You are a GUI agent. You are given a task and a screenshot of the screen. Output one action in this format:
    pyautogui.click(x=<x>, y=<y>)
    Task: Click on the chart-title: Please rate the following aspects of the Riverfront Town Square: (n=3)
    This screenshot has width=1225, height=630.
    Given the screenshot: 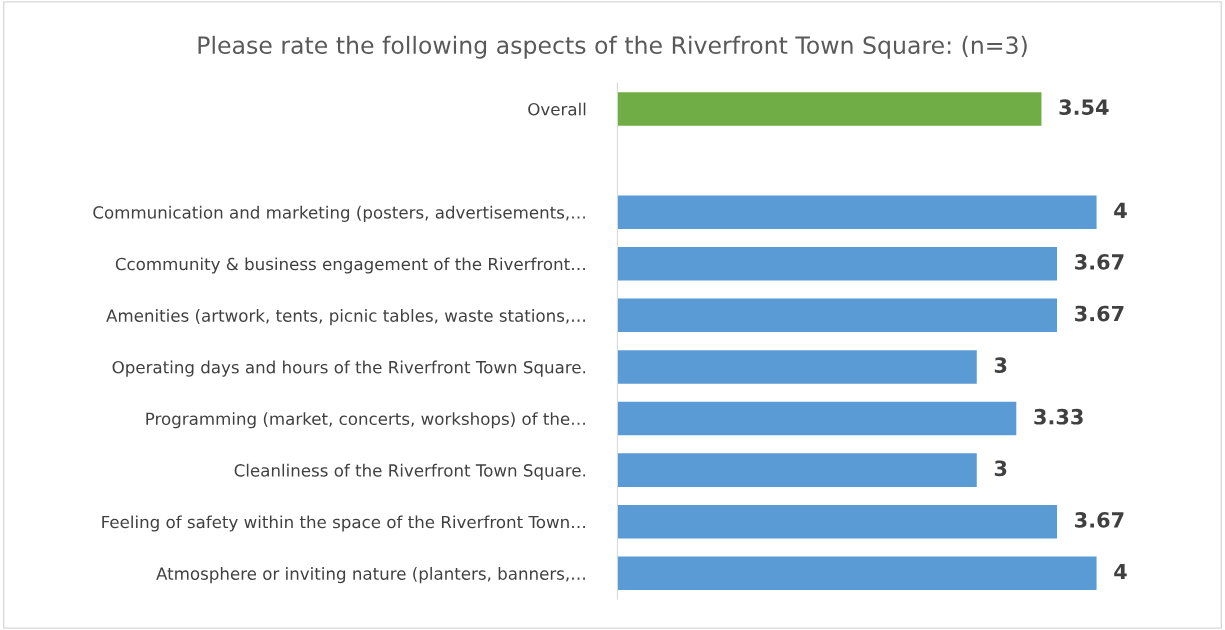 What is the action you would take?
    pyautogui.click(x=612, y=47)
    